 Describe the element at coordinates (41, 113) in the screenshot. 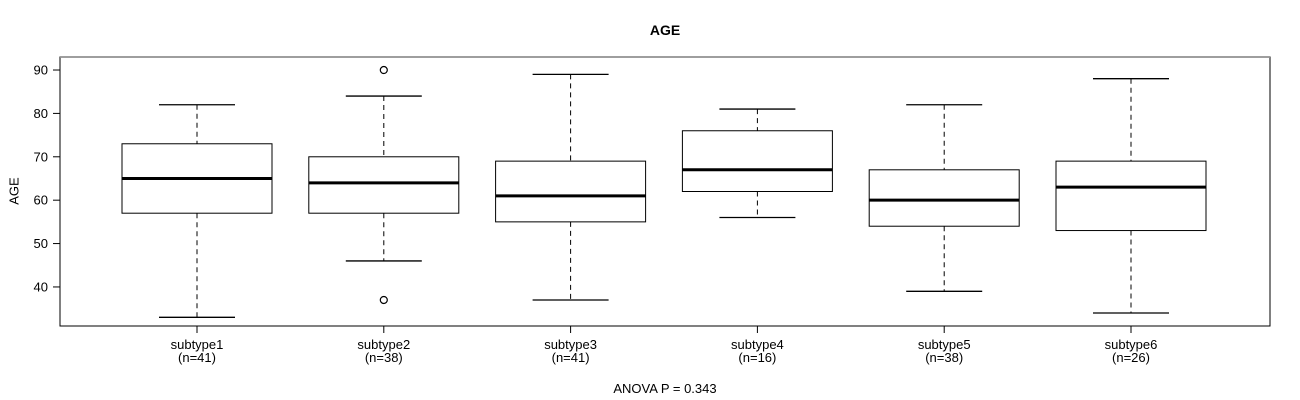

I see `y-tick-label: 80` at that location.